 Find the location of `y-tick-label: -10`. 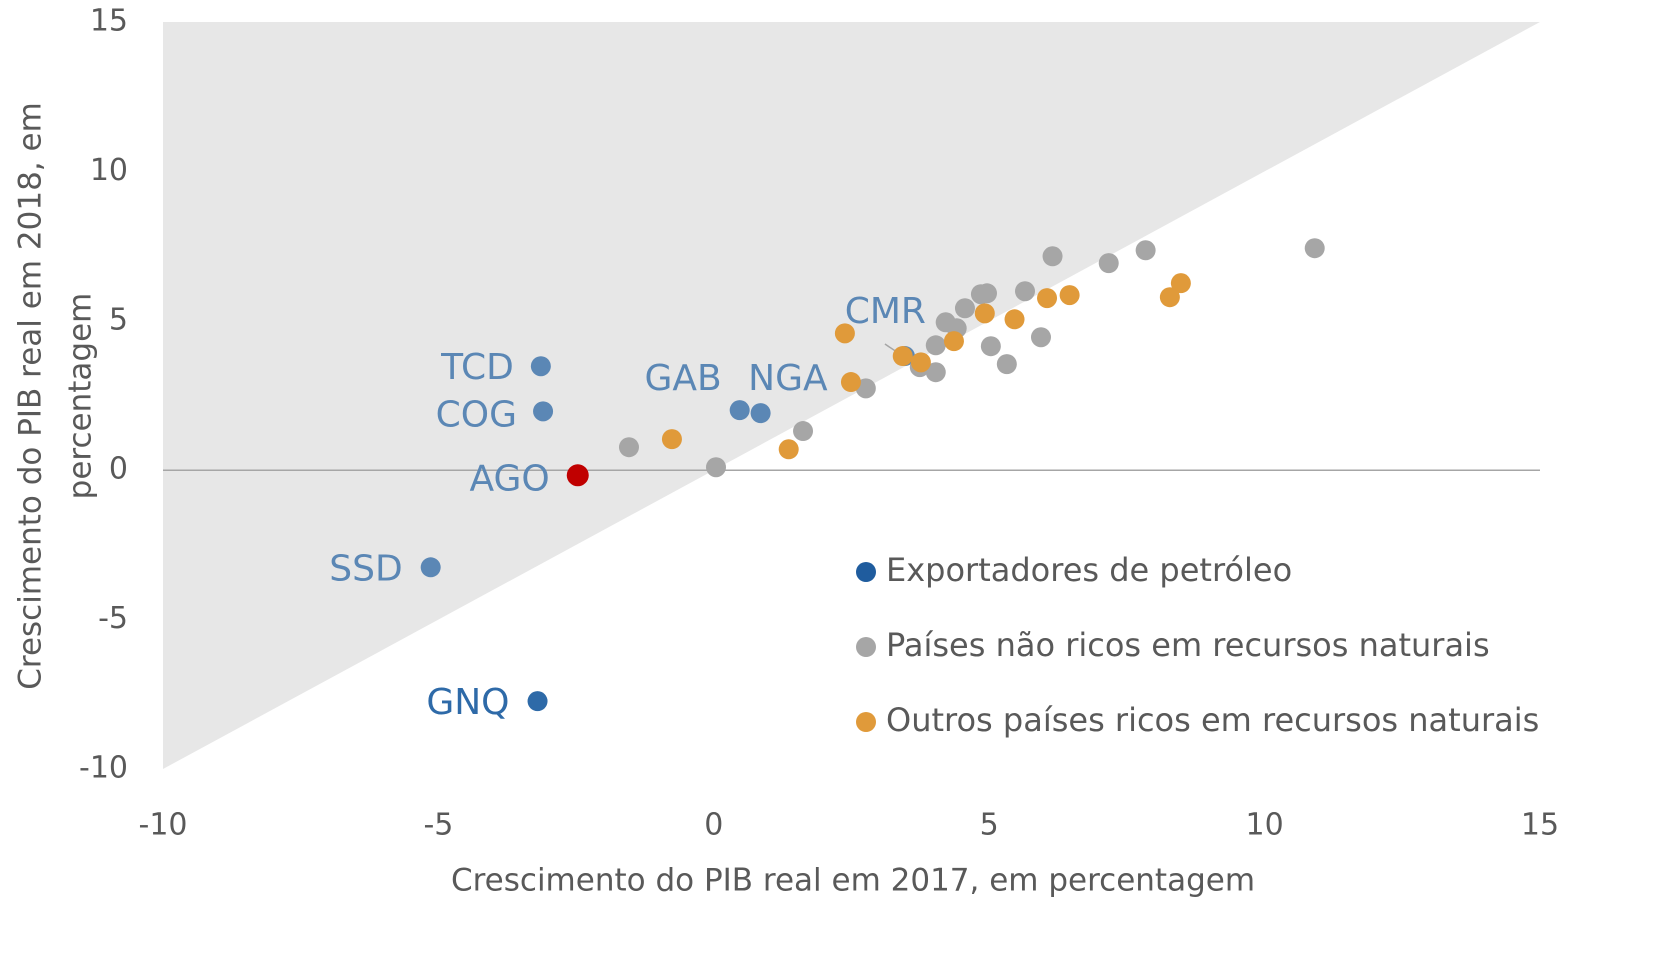

y-tick-label: -10 is located at coordinates (103, 768).